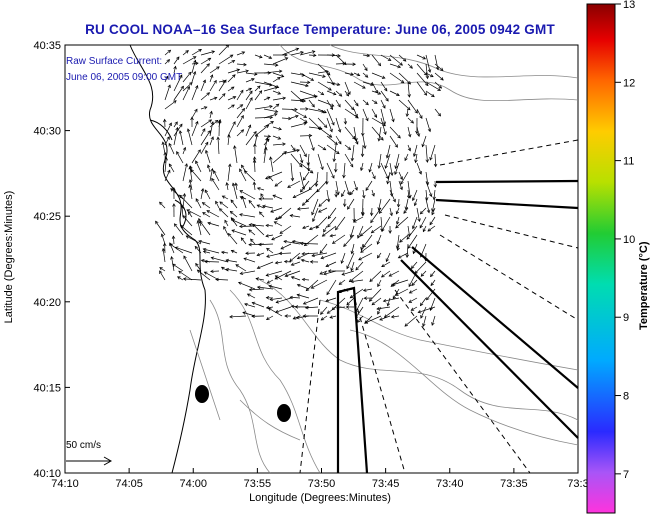 The image size is (651, 515). Describe the element at coordinates (626, 475) in the screenshot. I see `colorbar-tick-label: 7` at that location.